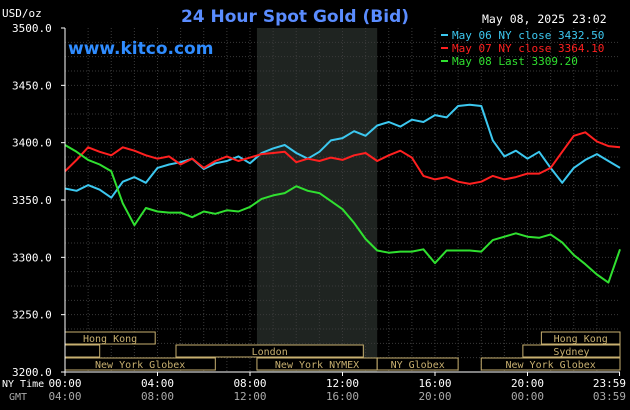  What do you see at coordinates (342, 383) in the screenshot?
I see `x-tick-label-ny: 12:00` at bounding box center [342, 383].